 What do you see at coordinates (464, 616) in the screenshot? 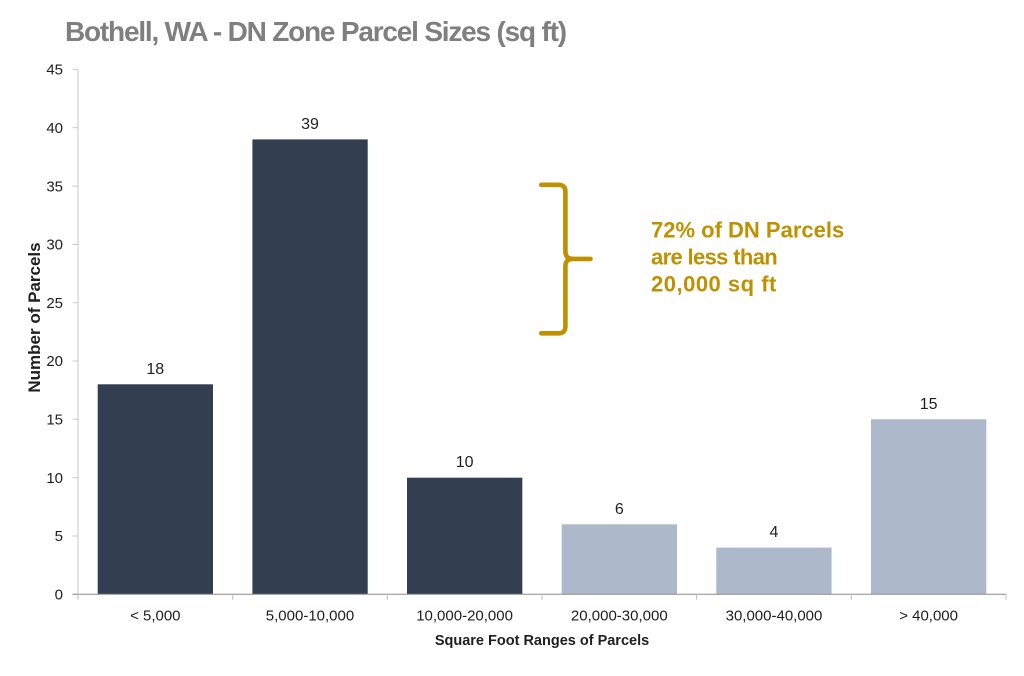
I see `svg-text: 10,000-20,000` at bounding box center [464, 616].